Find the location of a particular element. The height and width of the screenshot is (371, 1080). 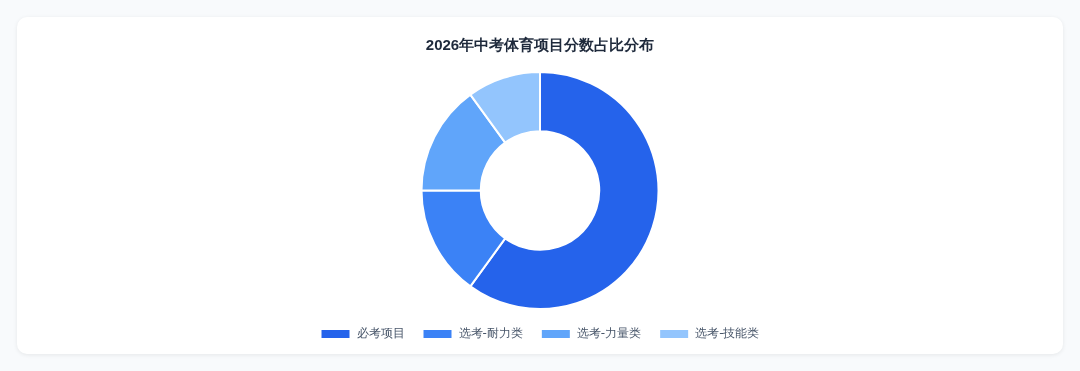

legend-label: 选考-技能类 is located at coordinates (727, 333).